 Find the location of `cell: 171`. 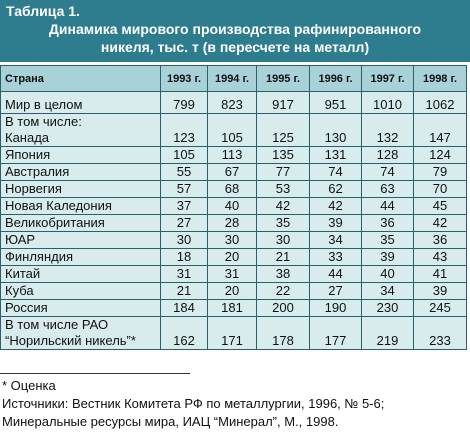

cell: 171 is located at coordinates (232, 333).